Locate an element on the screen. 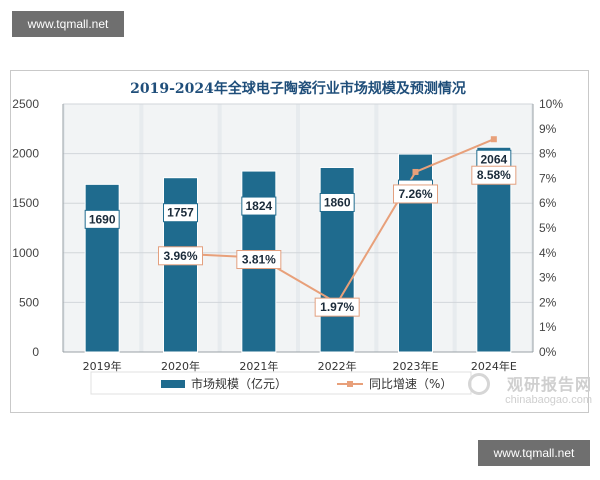 Image resolution: width=600 pixels, height=480 pixels. brand-url: chinabaogao.com is located at coordinates (548, 400).